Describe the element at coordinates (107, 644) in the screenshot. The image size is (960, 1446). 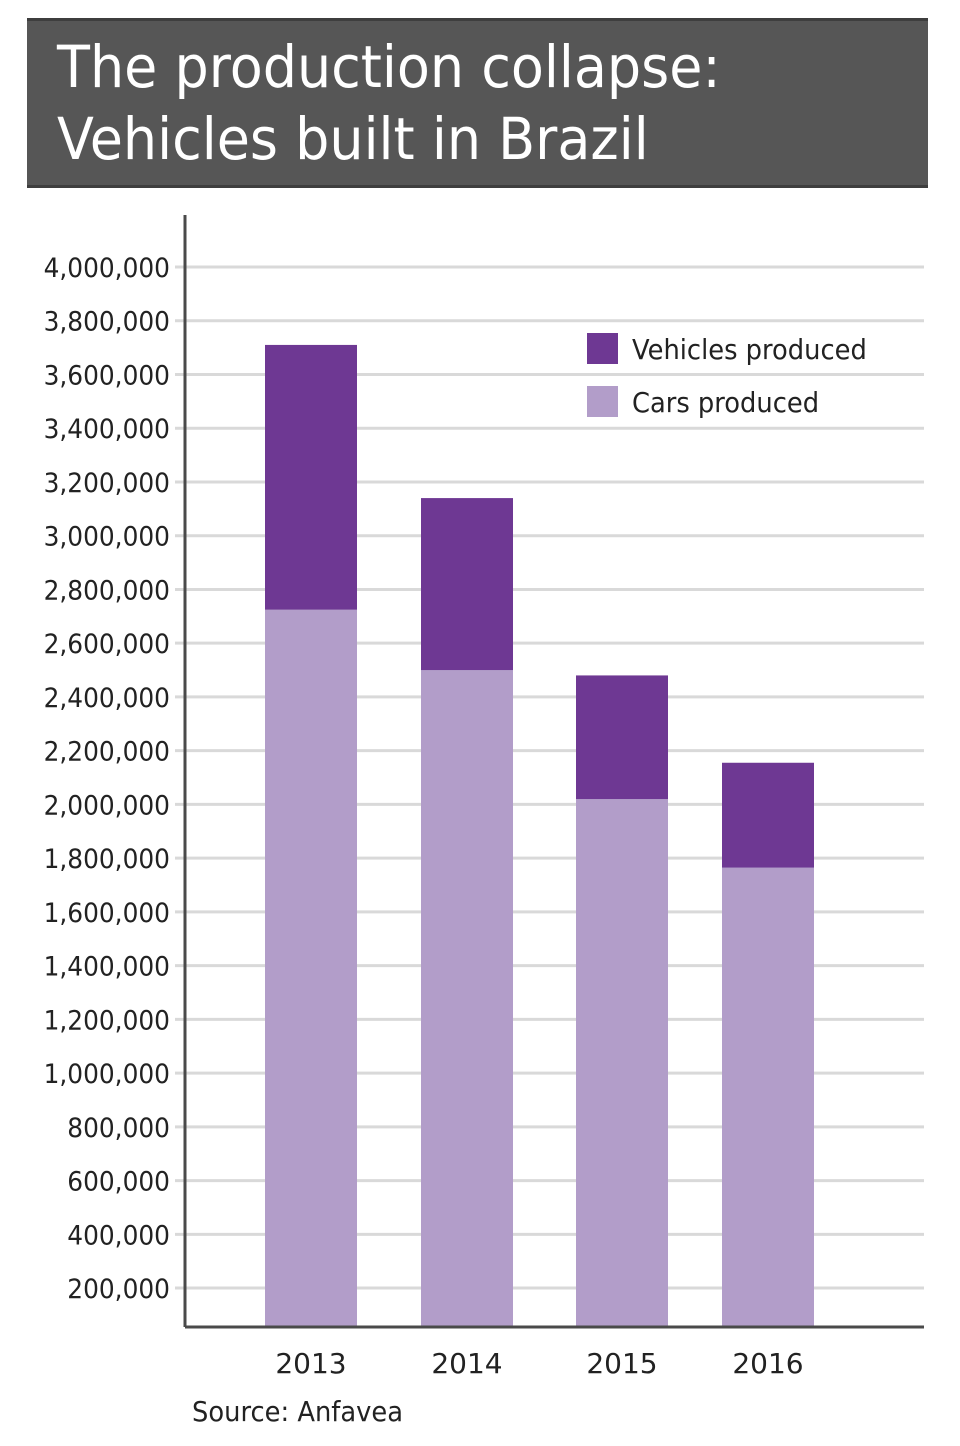
I see `y-tick-label: 2,600,000` at that location.